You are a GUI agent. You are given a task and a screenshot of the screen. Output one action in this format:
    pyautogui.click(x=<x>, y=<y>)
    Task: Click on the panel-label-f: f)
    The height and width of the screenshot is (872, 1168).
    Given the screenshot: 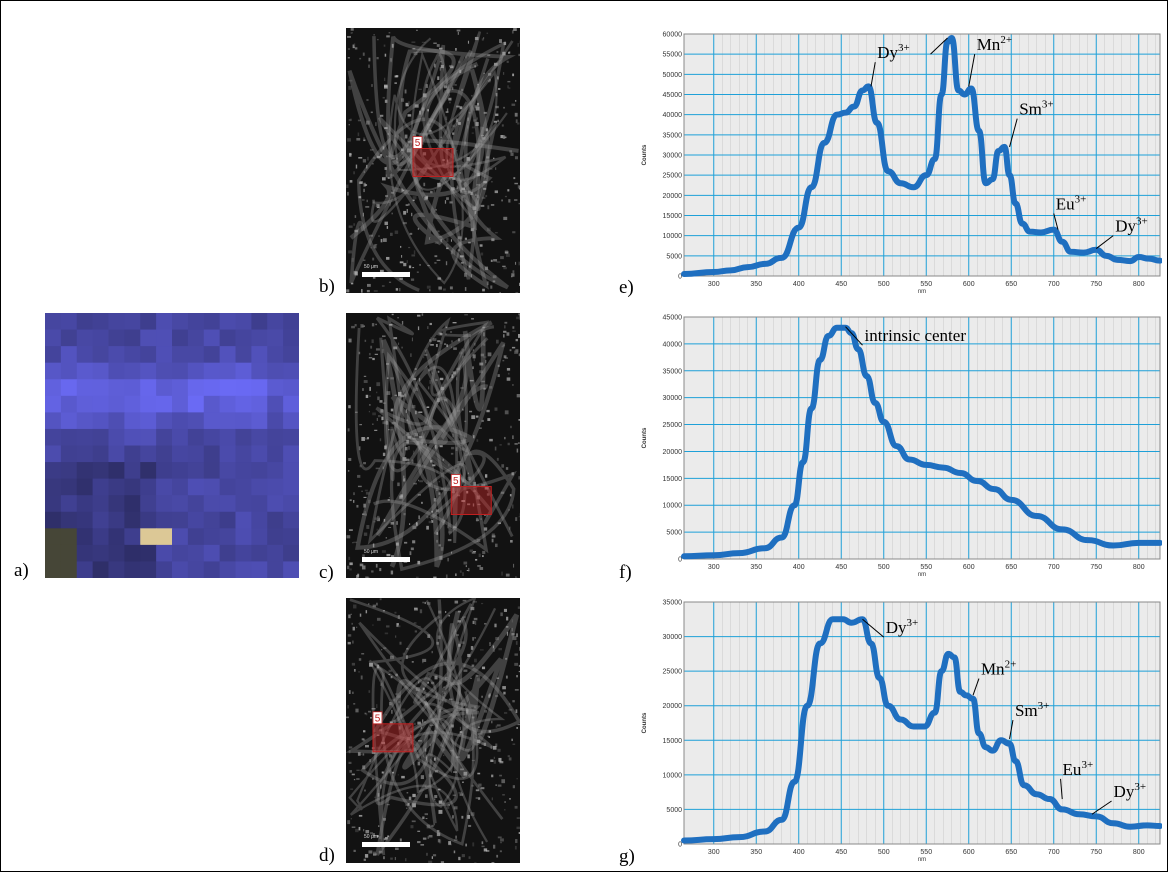 What is the action you would take?
    pyautogui.click(x=625, y=572)
    